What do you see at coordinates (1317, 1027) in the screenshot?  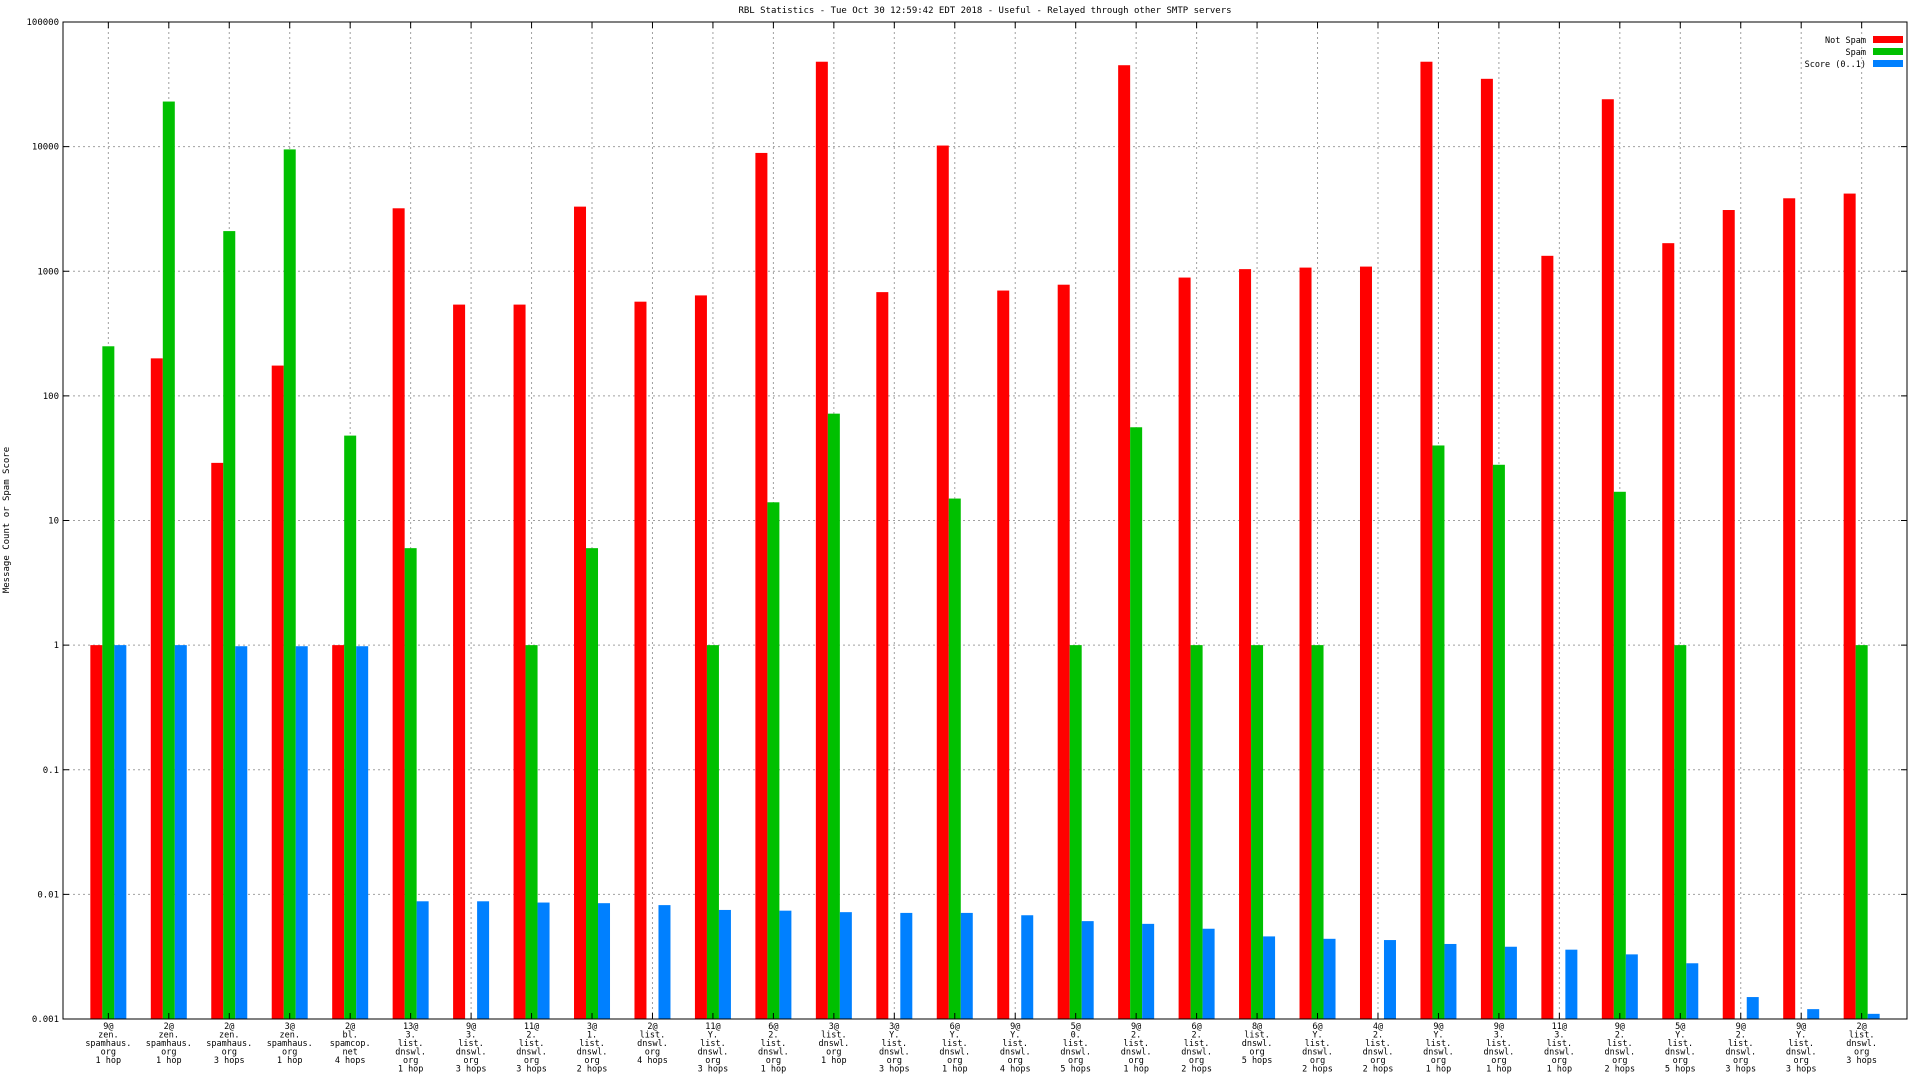 I see `x-category-label: 6@` at bounding box center [1317, 1027].